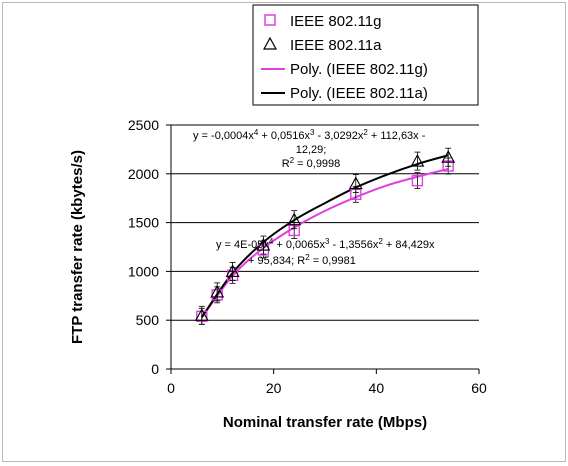  I want to click on legend-label-poly-802-11g: Poly. (IEEE 802.11g), so click(359, 69).